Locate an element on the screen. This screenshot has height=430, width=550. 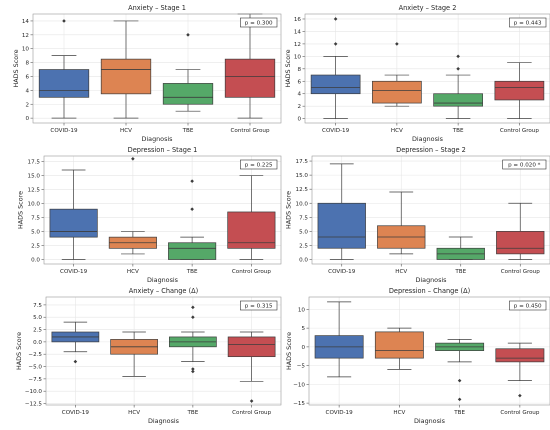
y-tick-label: 6 is located at coordinates (299, 82).